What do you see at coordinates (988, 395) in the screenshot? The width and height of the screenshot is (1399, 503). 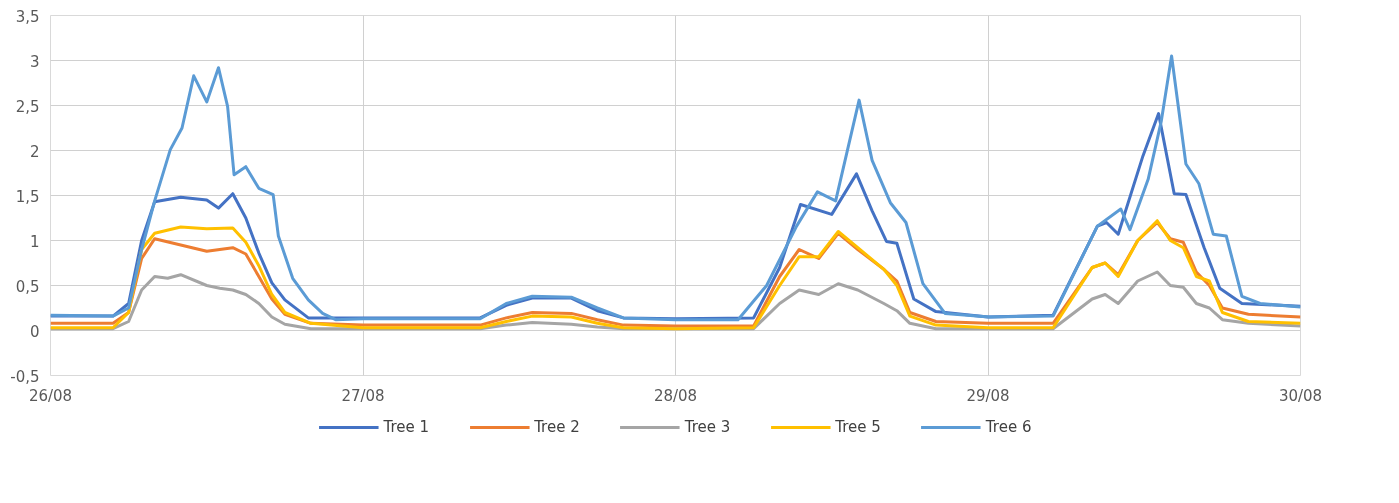 I see `x-tick-label: 29/08` at bounding box center [988, 395].